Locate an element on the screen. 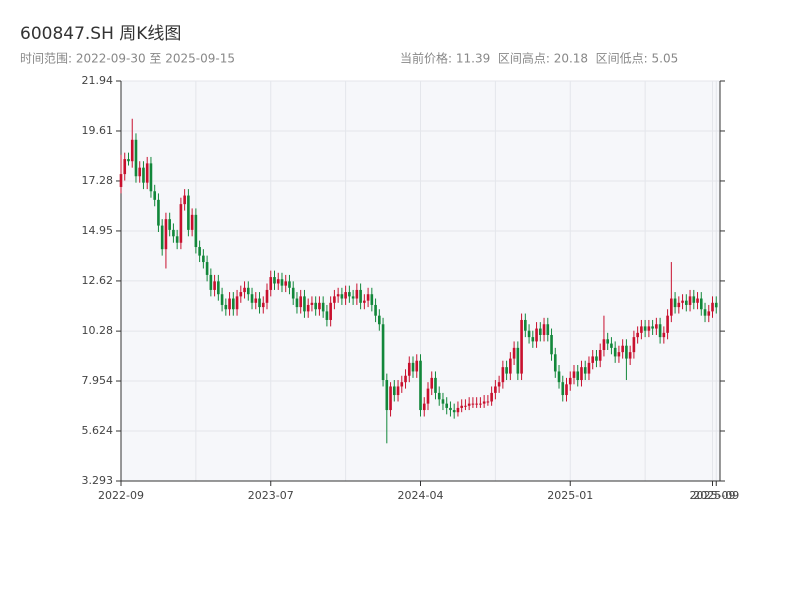  chart-subtitle: 时间范围: 2022-09-30 至 2025-09-15 is located at coordinates (127, 59).